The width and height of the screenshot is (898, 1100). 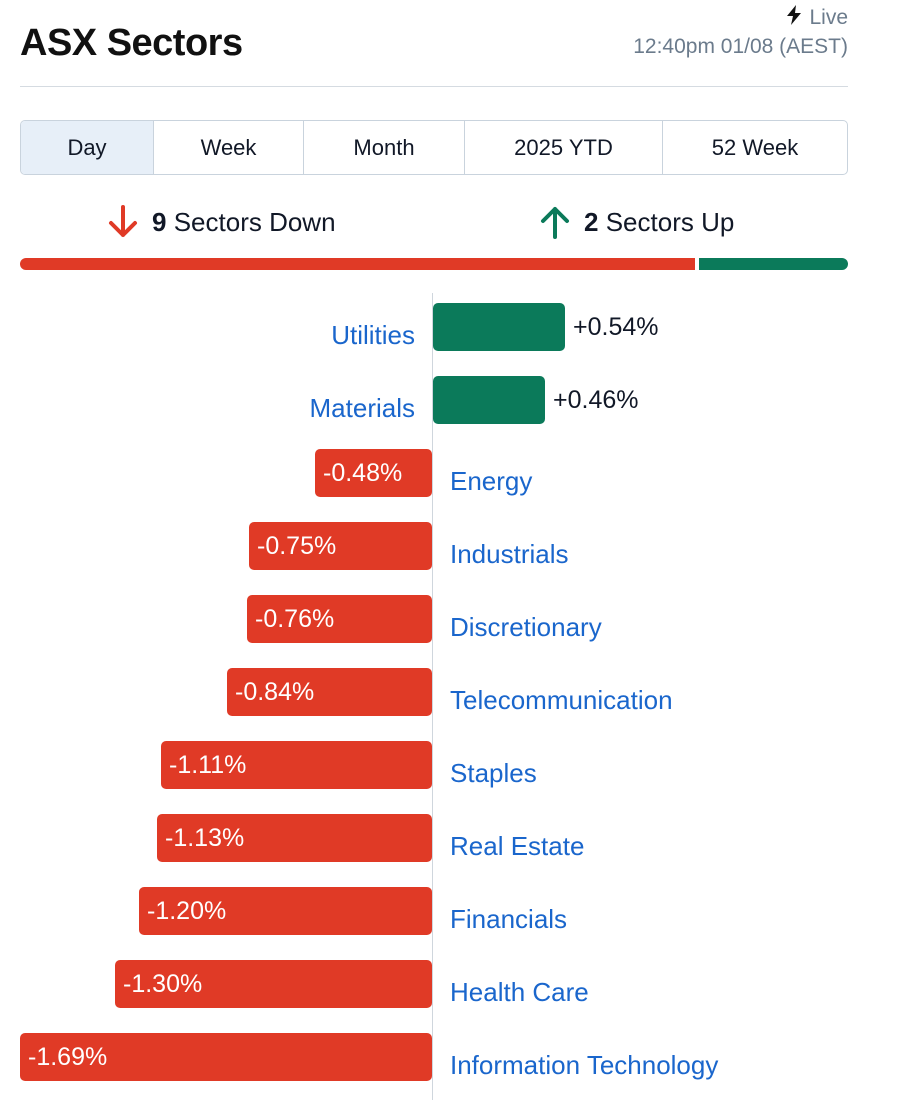 I want to click on live-indicator: Live, so click(x=816, y=18).